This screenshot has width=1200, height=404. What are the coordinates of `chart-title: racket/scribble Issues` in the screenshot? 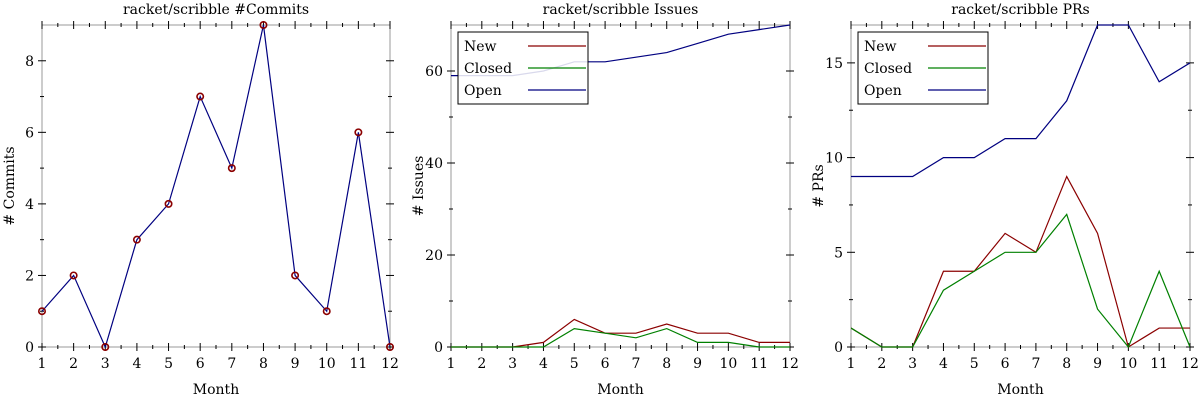 It's located at (621, 10).